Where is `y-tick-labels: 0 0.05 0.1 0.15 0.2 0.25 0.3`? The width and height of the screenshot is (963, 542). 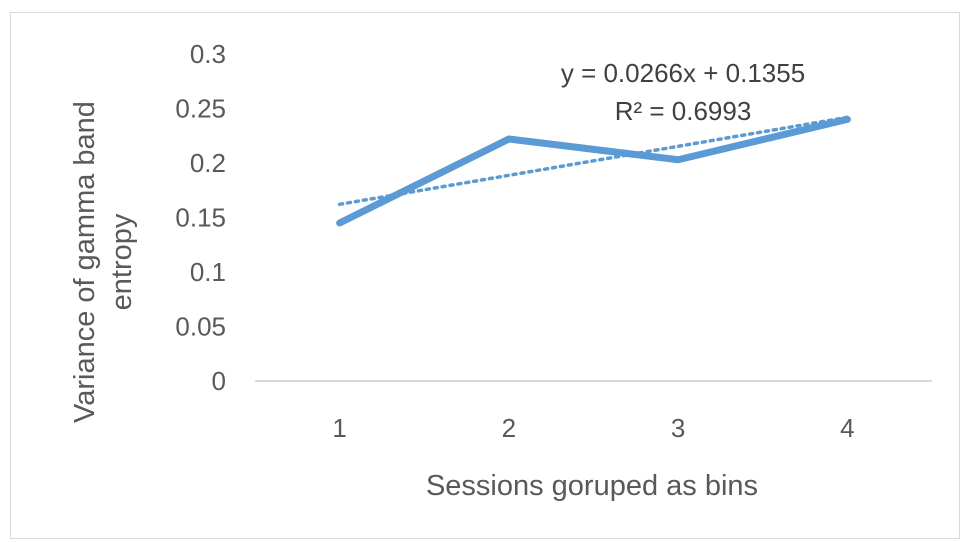
y-tick-labels: 0 0.05 0.1 0.15 0.2 0.25 0.3 is located at coordinates (200, 217).